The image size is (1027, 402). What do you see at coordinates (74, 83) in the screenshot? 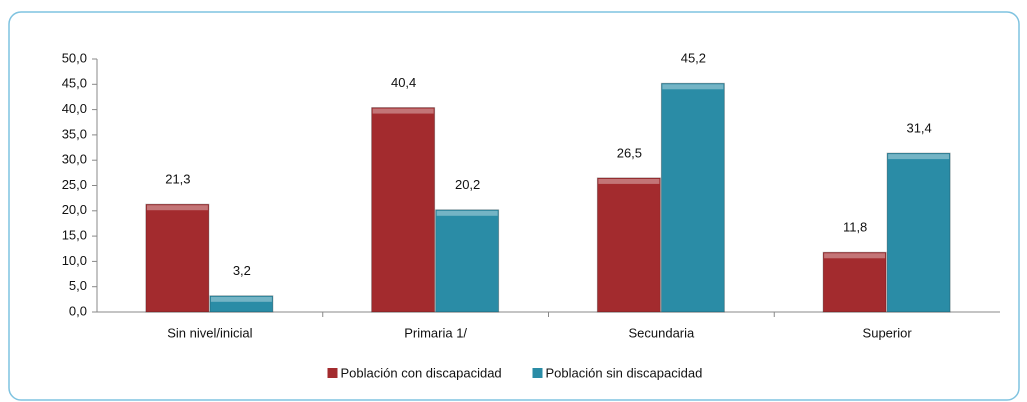
I see `y-tick-label: 45,0` at bounding box center [74, 83].